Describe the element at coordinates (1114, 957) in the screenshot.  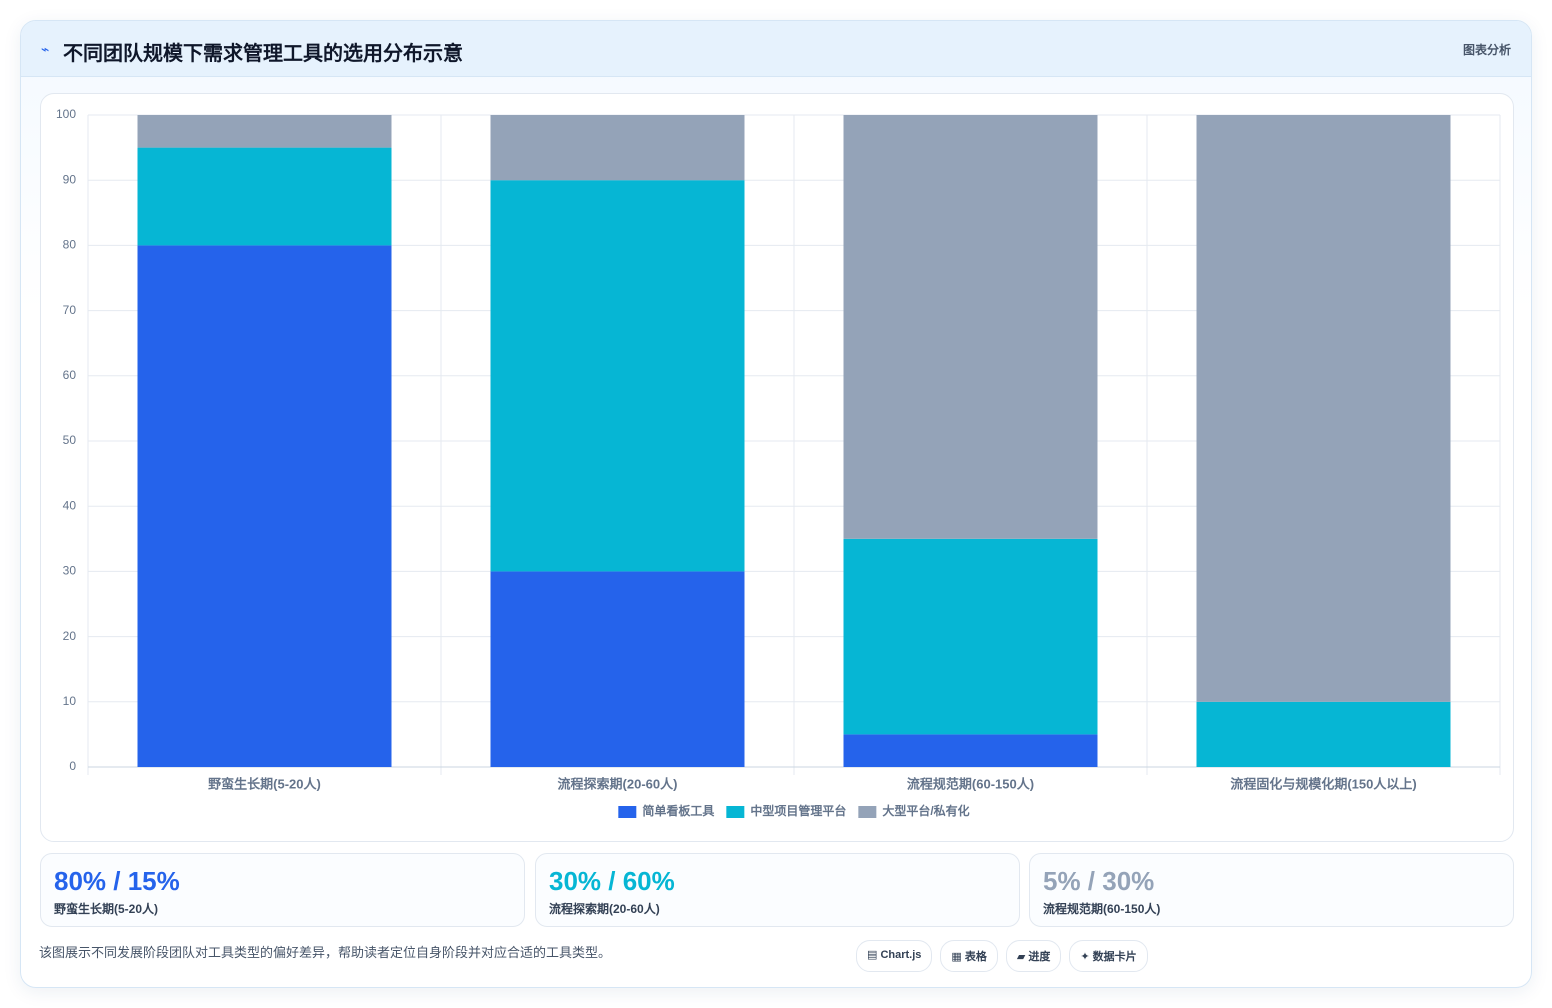
I see `tag-text: 数据卡片` at that location.